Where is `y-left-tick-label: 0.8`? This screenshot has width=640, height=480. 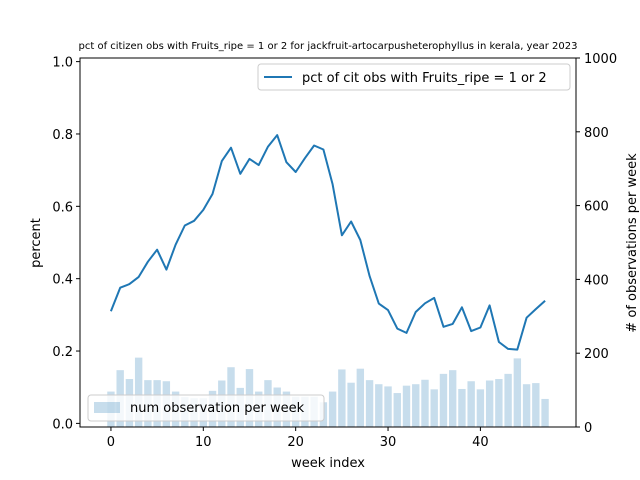 y-left-tick-label: 0.8 is located at coordinates (62, 135).